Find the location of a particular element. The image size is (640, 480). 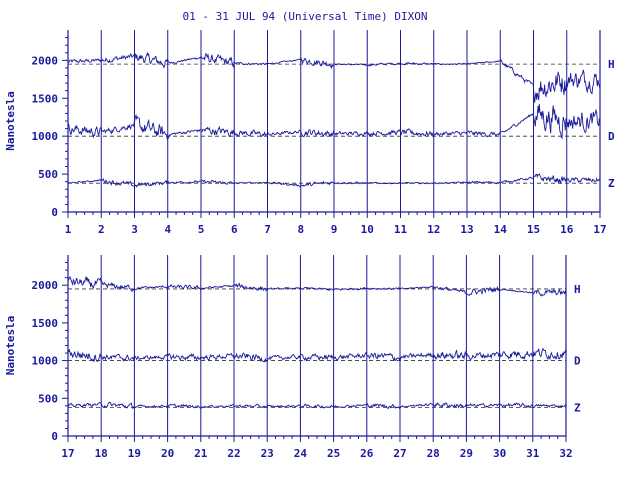

x-tick-label: 23 is located at coordinates (267, 453).